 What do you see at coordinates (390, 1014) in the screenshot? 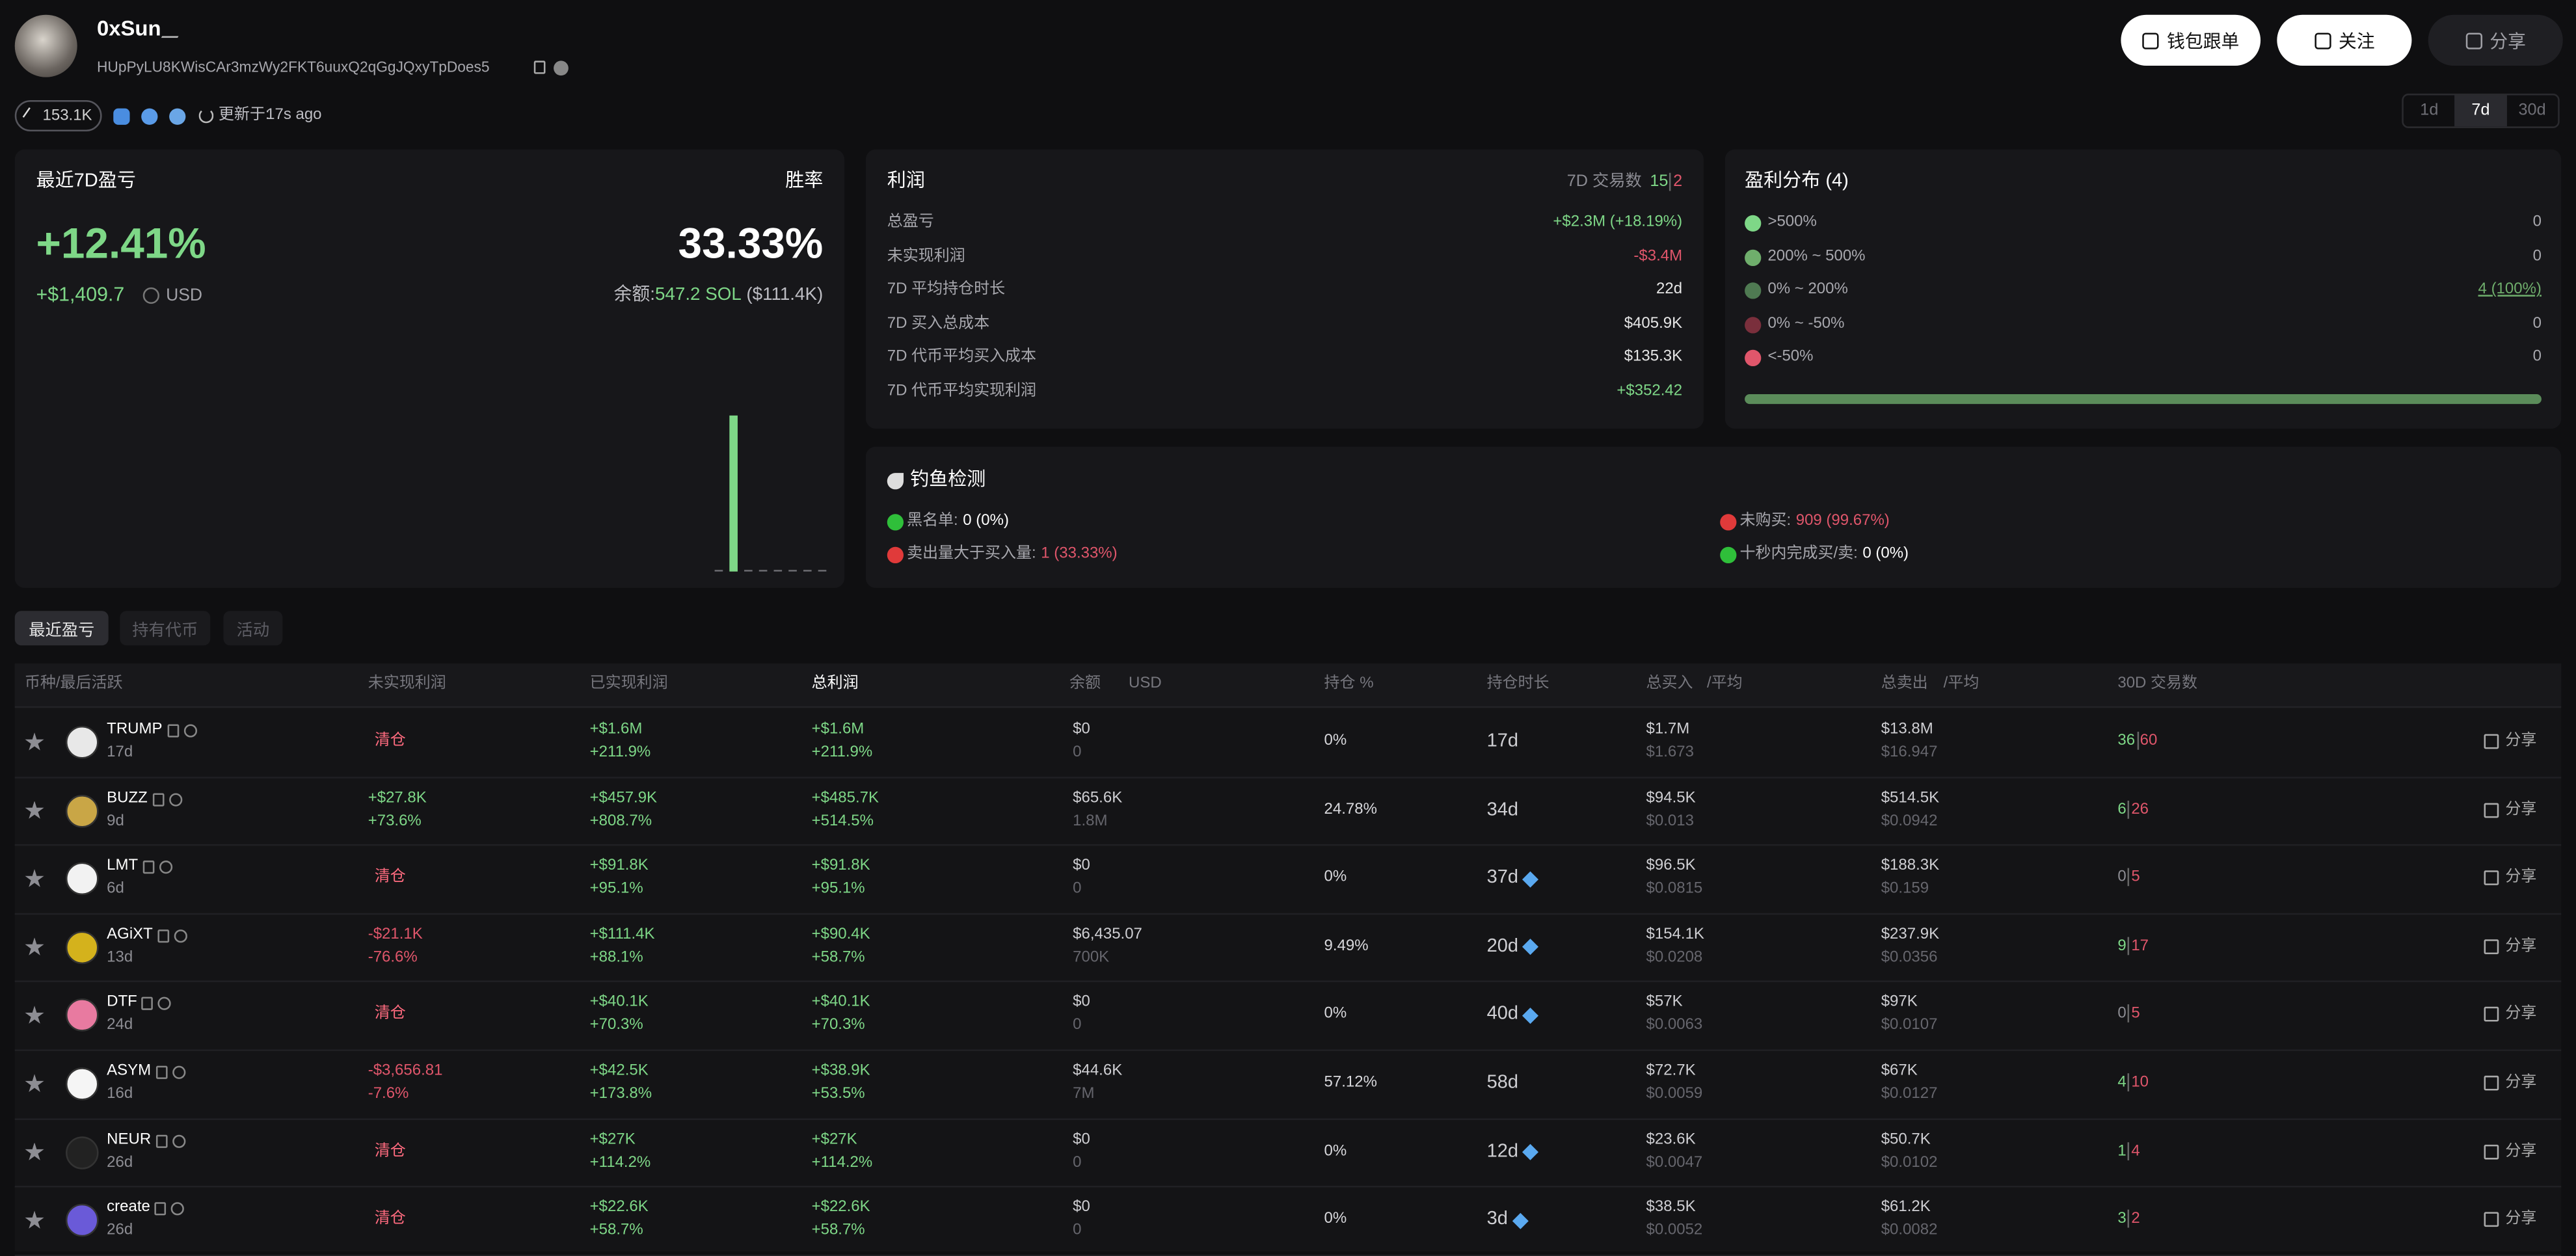
I see `closed-label: 清仓` at bounding box center [390, 1014].